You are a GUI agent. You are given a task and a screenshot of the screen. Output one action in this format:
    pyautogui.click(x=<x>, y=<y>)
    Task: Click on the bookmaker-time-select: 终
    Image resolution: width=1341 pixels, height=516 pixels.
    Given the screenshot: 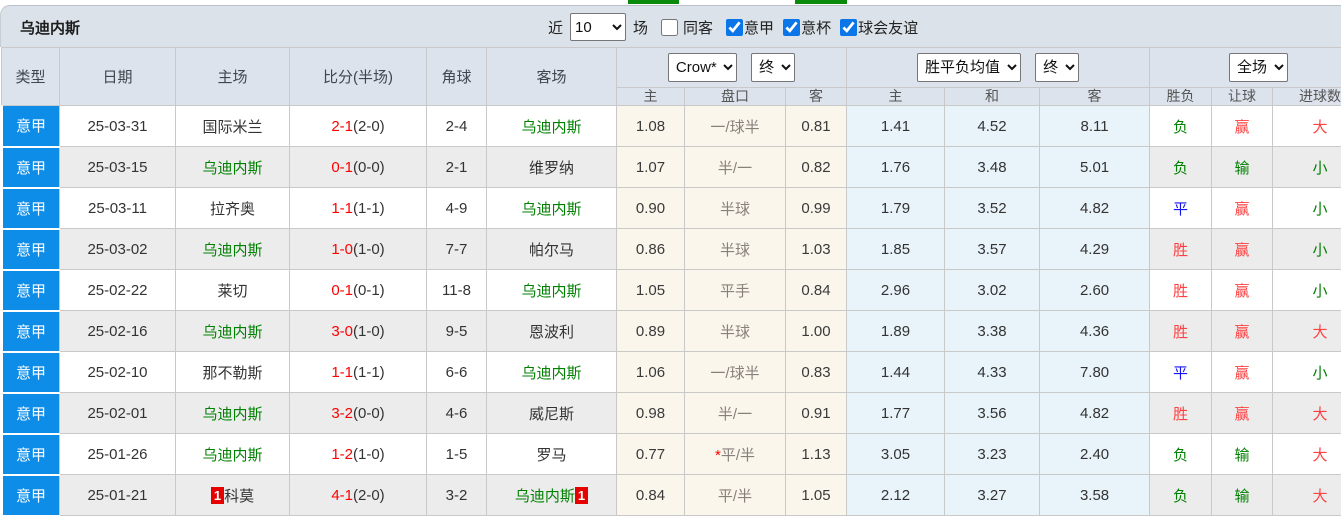 What is the action you would take?
    pyautogui.click(x=773, y=67)
    